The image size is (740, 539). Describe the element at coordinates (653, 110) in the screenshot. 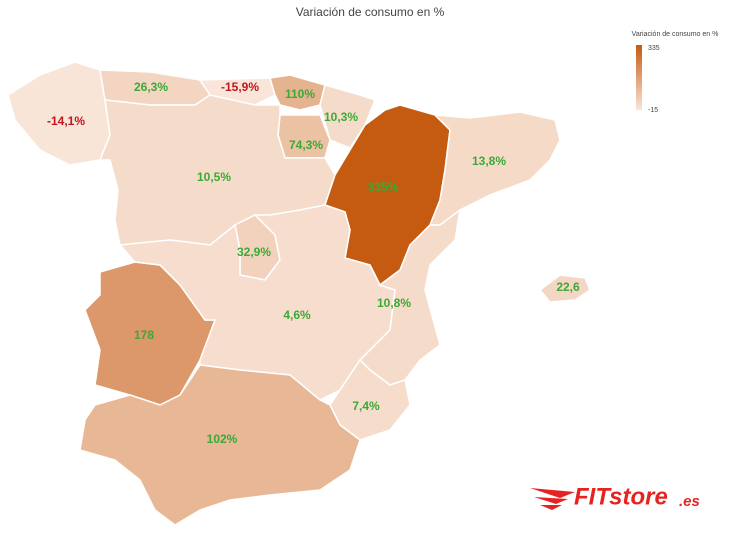

I see `colorbar-min: -15` at that location.